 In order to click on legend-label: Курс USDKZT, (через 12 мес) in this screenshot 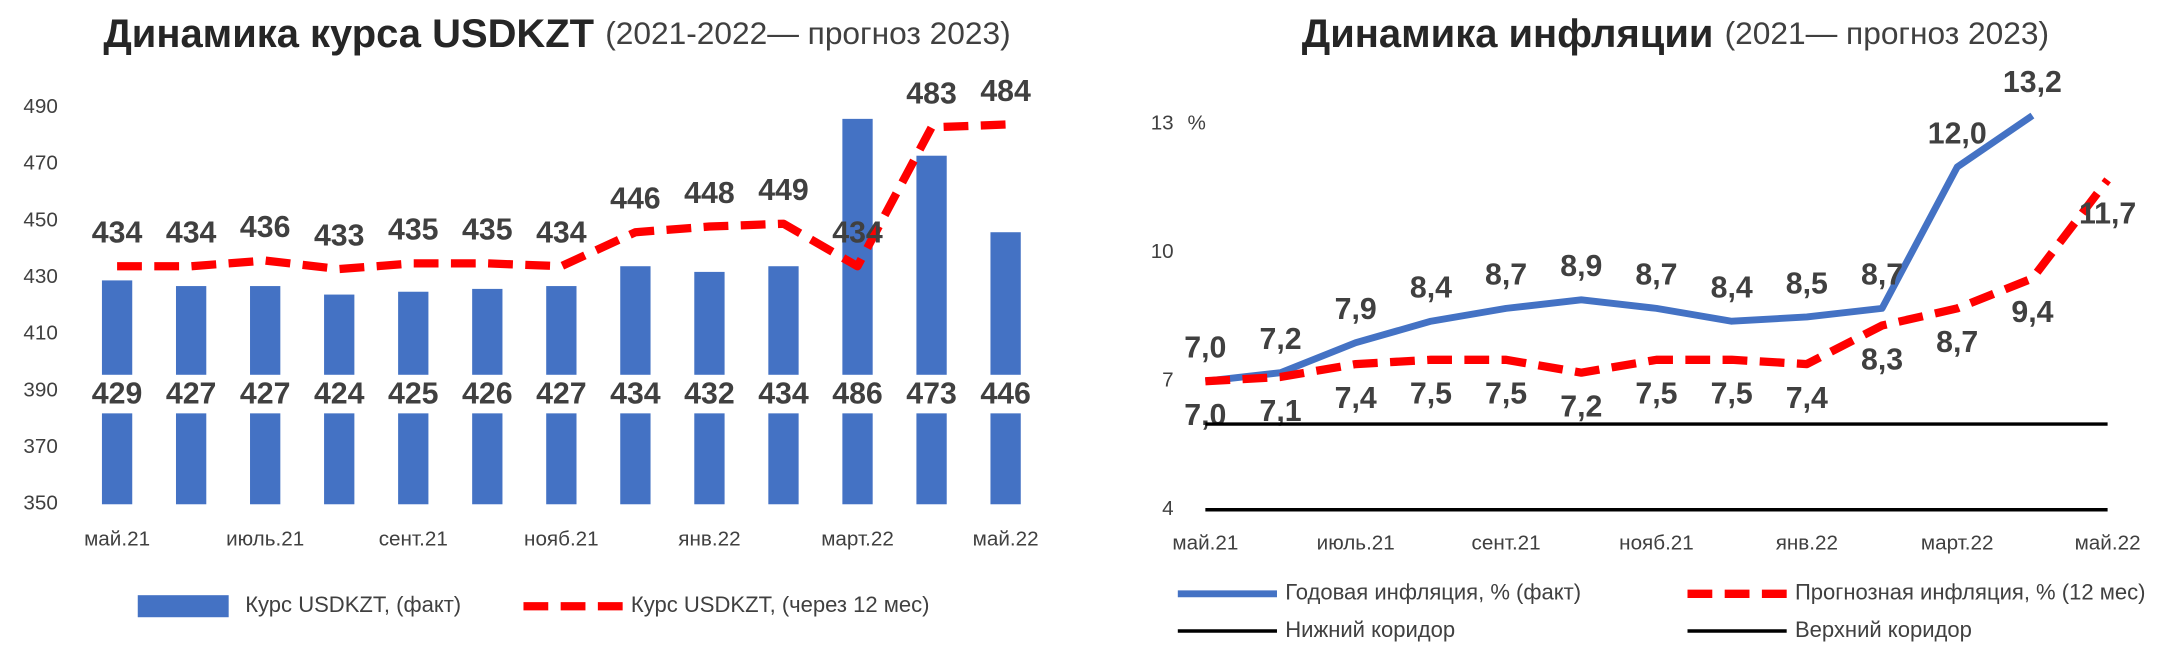, I will do `click(780, 604)`.